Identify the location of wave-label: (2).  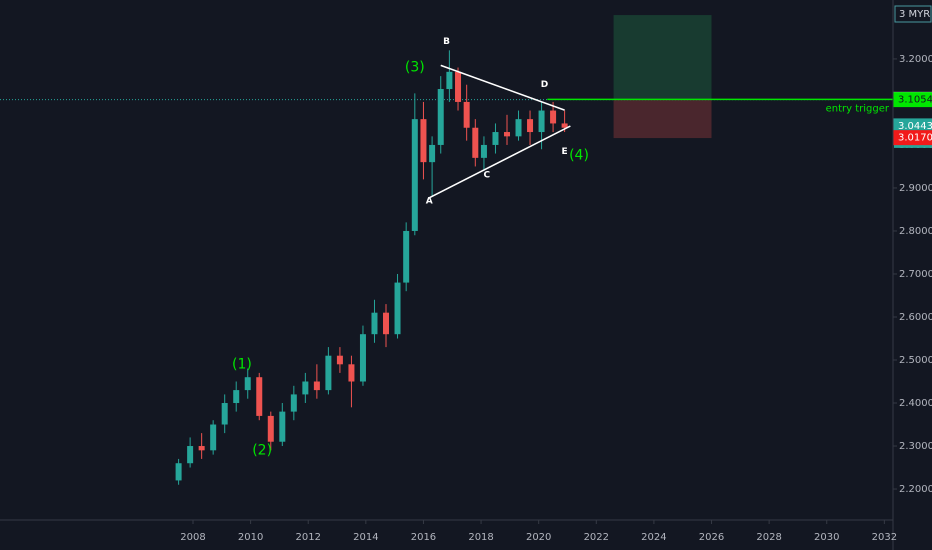
(262, 450).